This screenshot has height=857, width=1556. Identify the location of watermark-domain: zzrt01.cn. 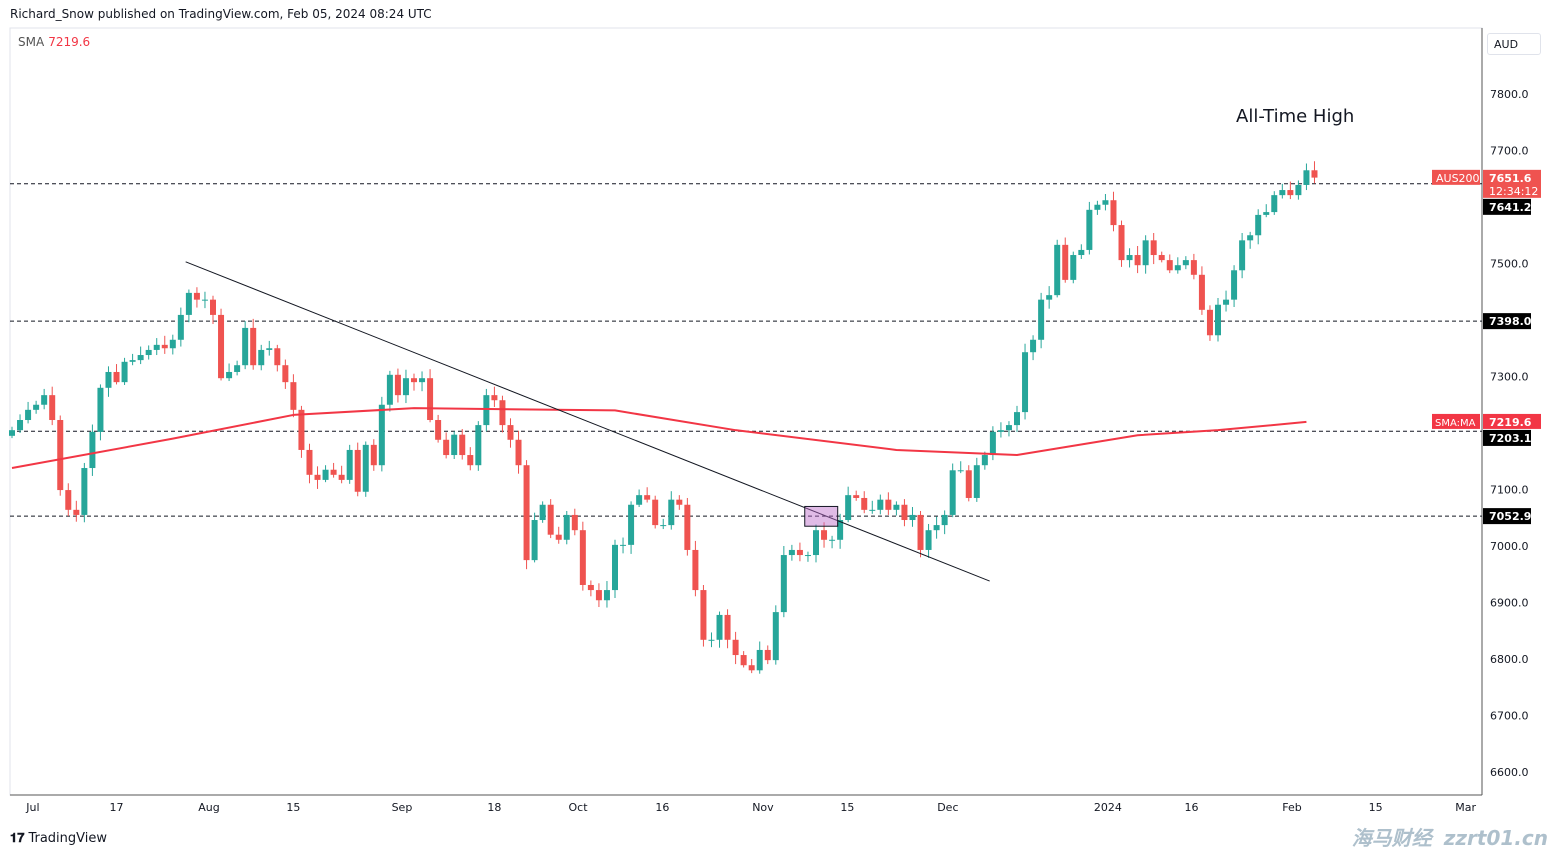
(1495, 838).